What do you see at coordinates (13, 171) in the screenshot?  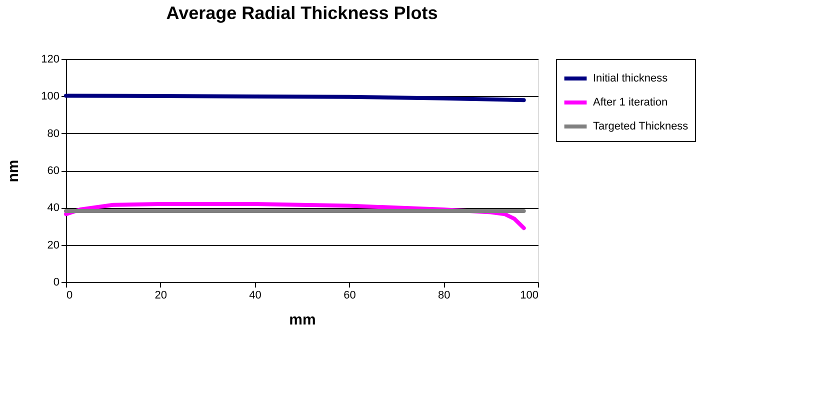 I see `y-axis-title: nm` at bounding box center [13, 171].